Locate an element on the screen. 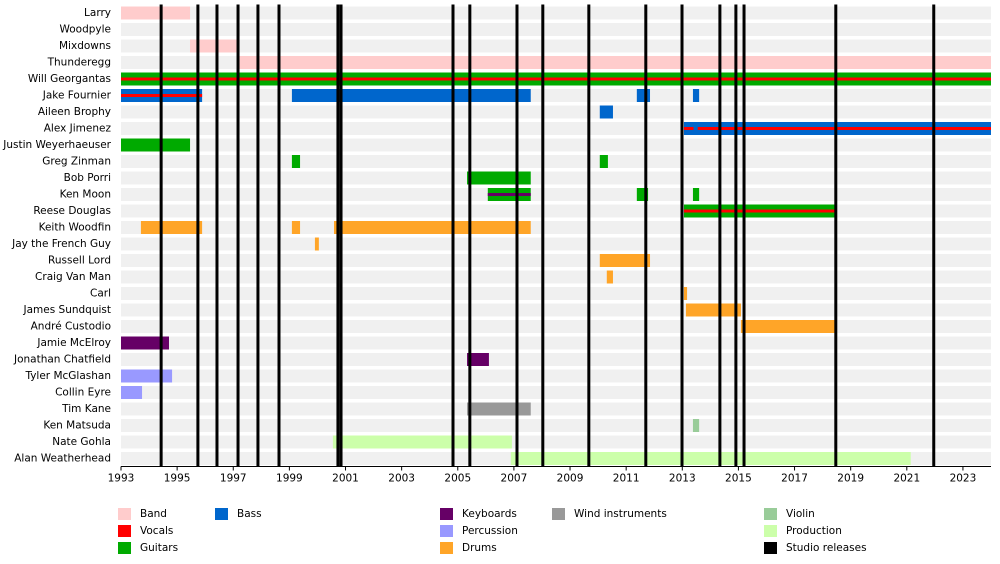 The width and height of the screenshot is (1000, 564). row-label: Jonathan Chatfield is located at coordinates (62, 360).